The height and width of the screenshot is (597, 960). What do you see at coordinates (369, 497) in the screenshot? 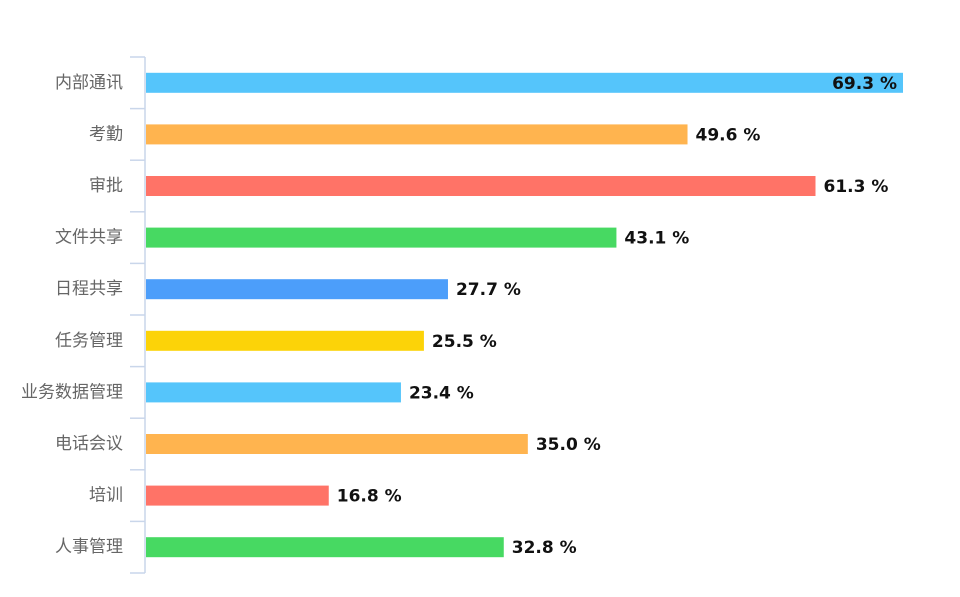
I see `value-label: 16.8 %` at bounding box center [369, 497].